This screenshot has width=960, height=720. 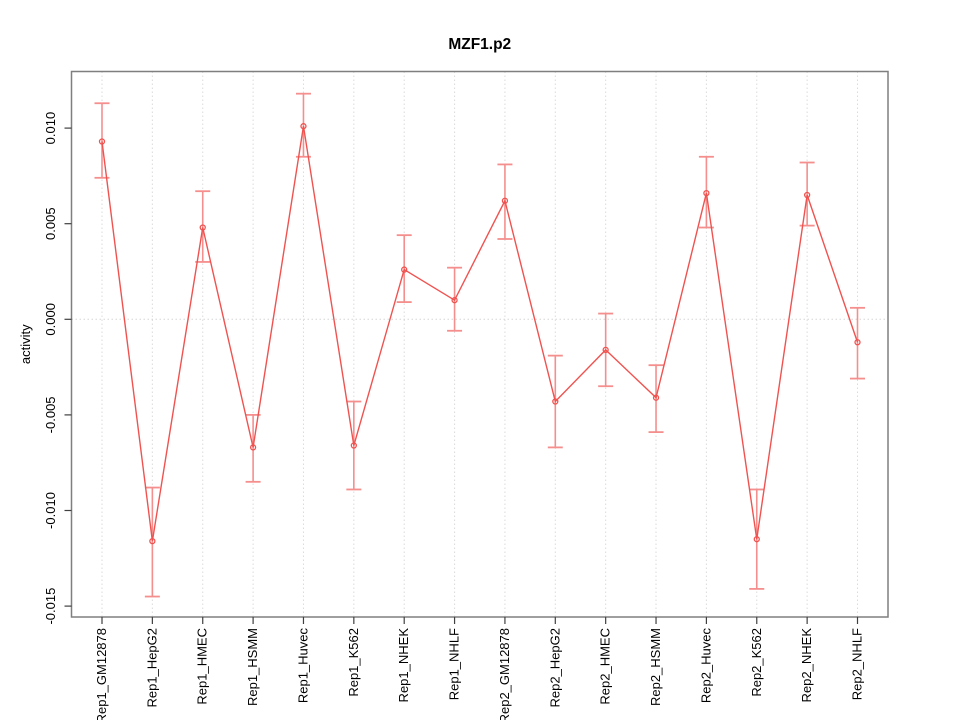 I want to click on y-tick-label: -0.005, so click(x=50, y=414).